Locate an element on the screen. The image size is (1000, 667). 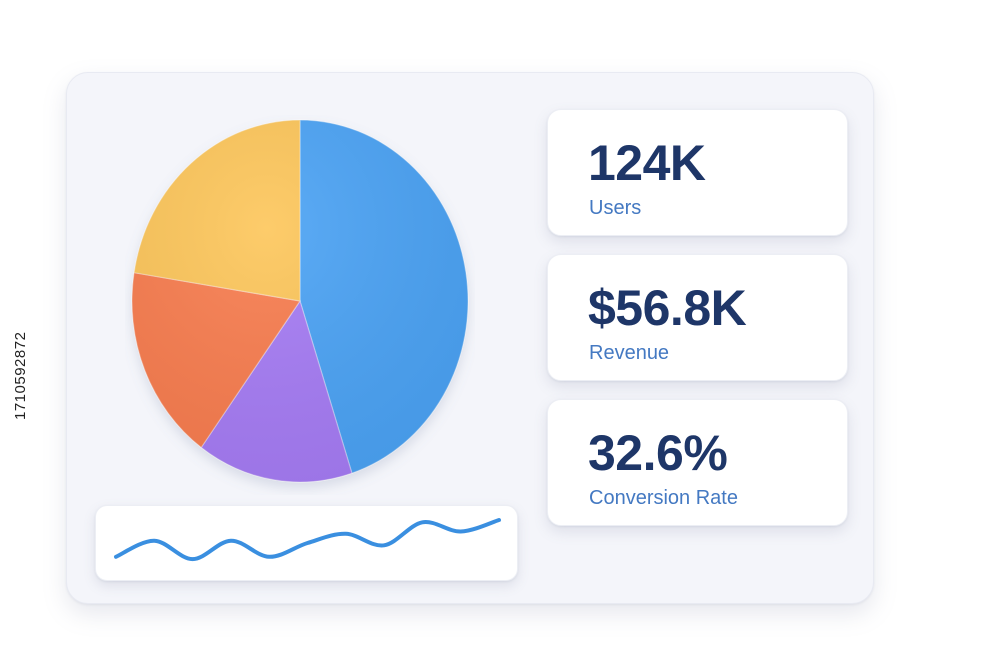
stat-value: 124K is located at coordinates (647, 163).